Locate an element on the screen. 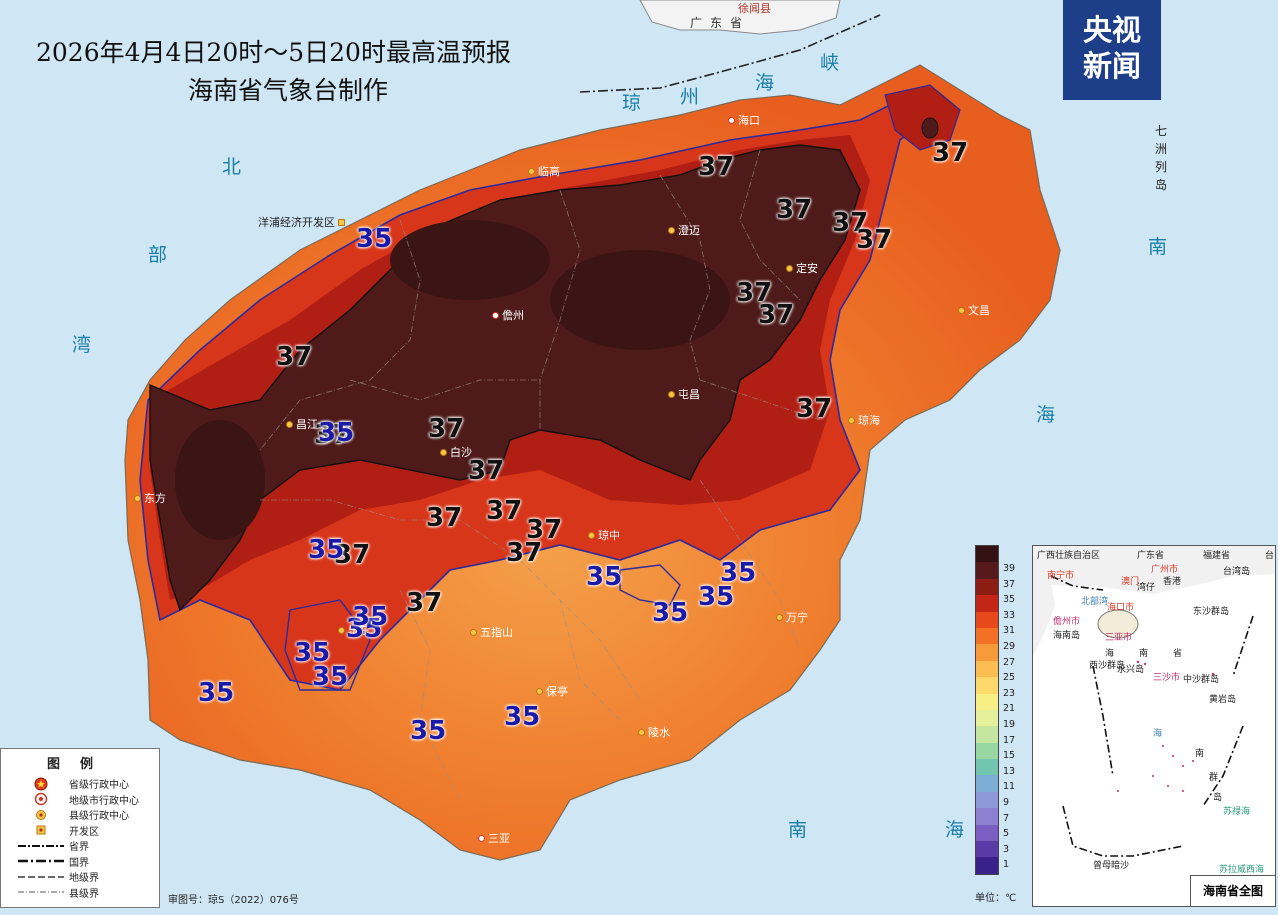 The height and width of the screenshot is (915, 1278). colorbar-tick: 37 is located at coordinates (1009, 584).